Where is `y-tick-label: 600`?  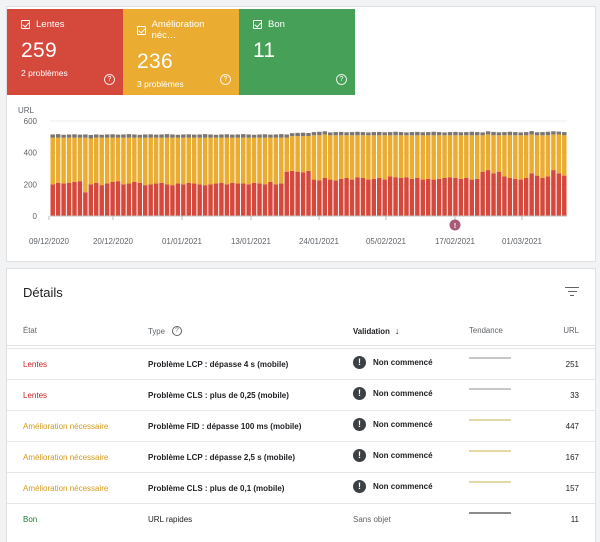
y-tick-label: 600 is located at coordinates (31, 121).